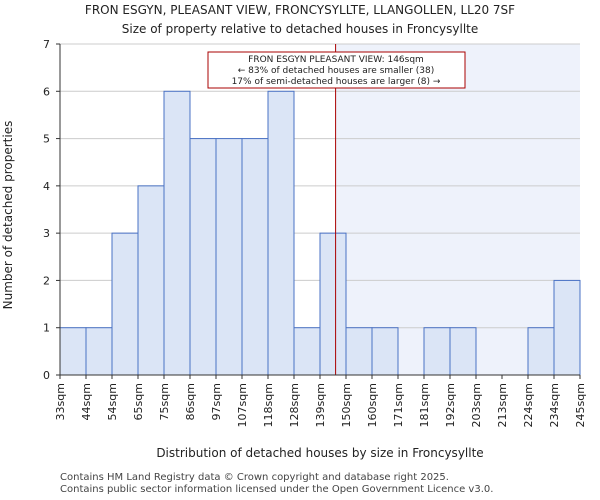 The image size is (600, 500). Describe the element at coordinates (502, 405) in the screenshot. I see `x-tick-label-213sqm: 213sqm` at that location.